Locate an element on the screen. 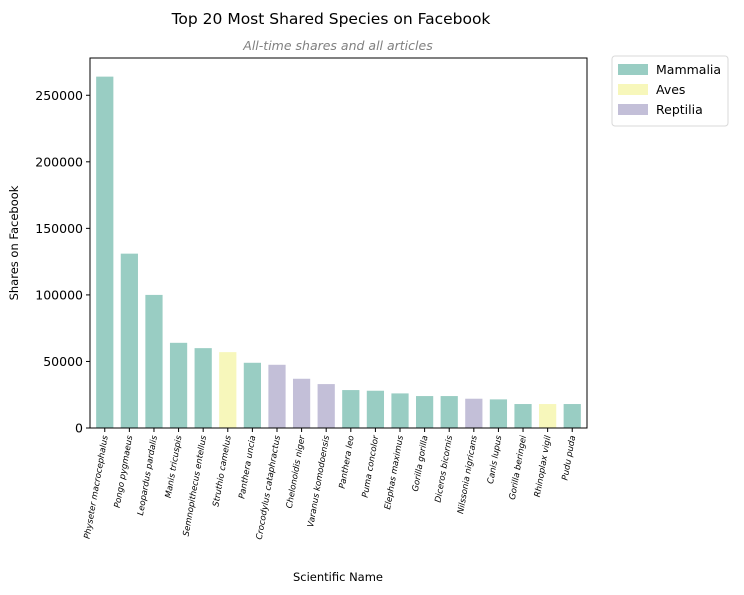  y-tick-label-5: 250000 is located at coordinates (59, 95).